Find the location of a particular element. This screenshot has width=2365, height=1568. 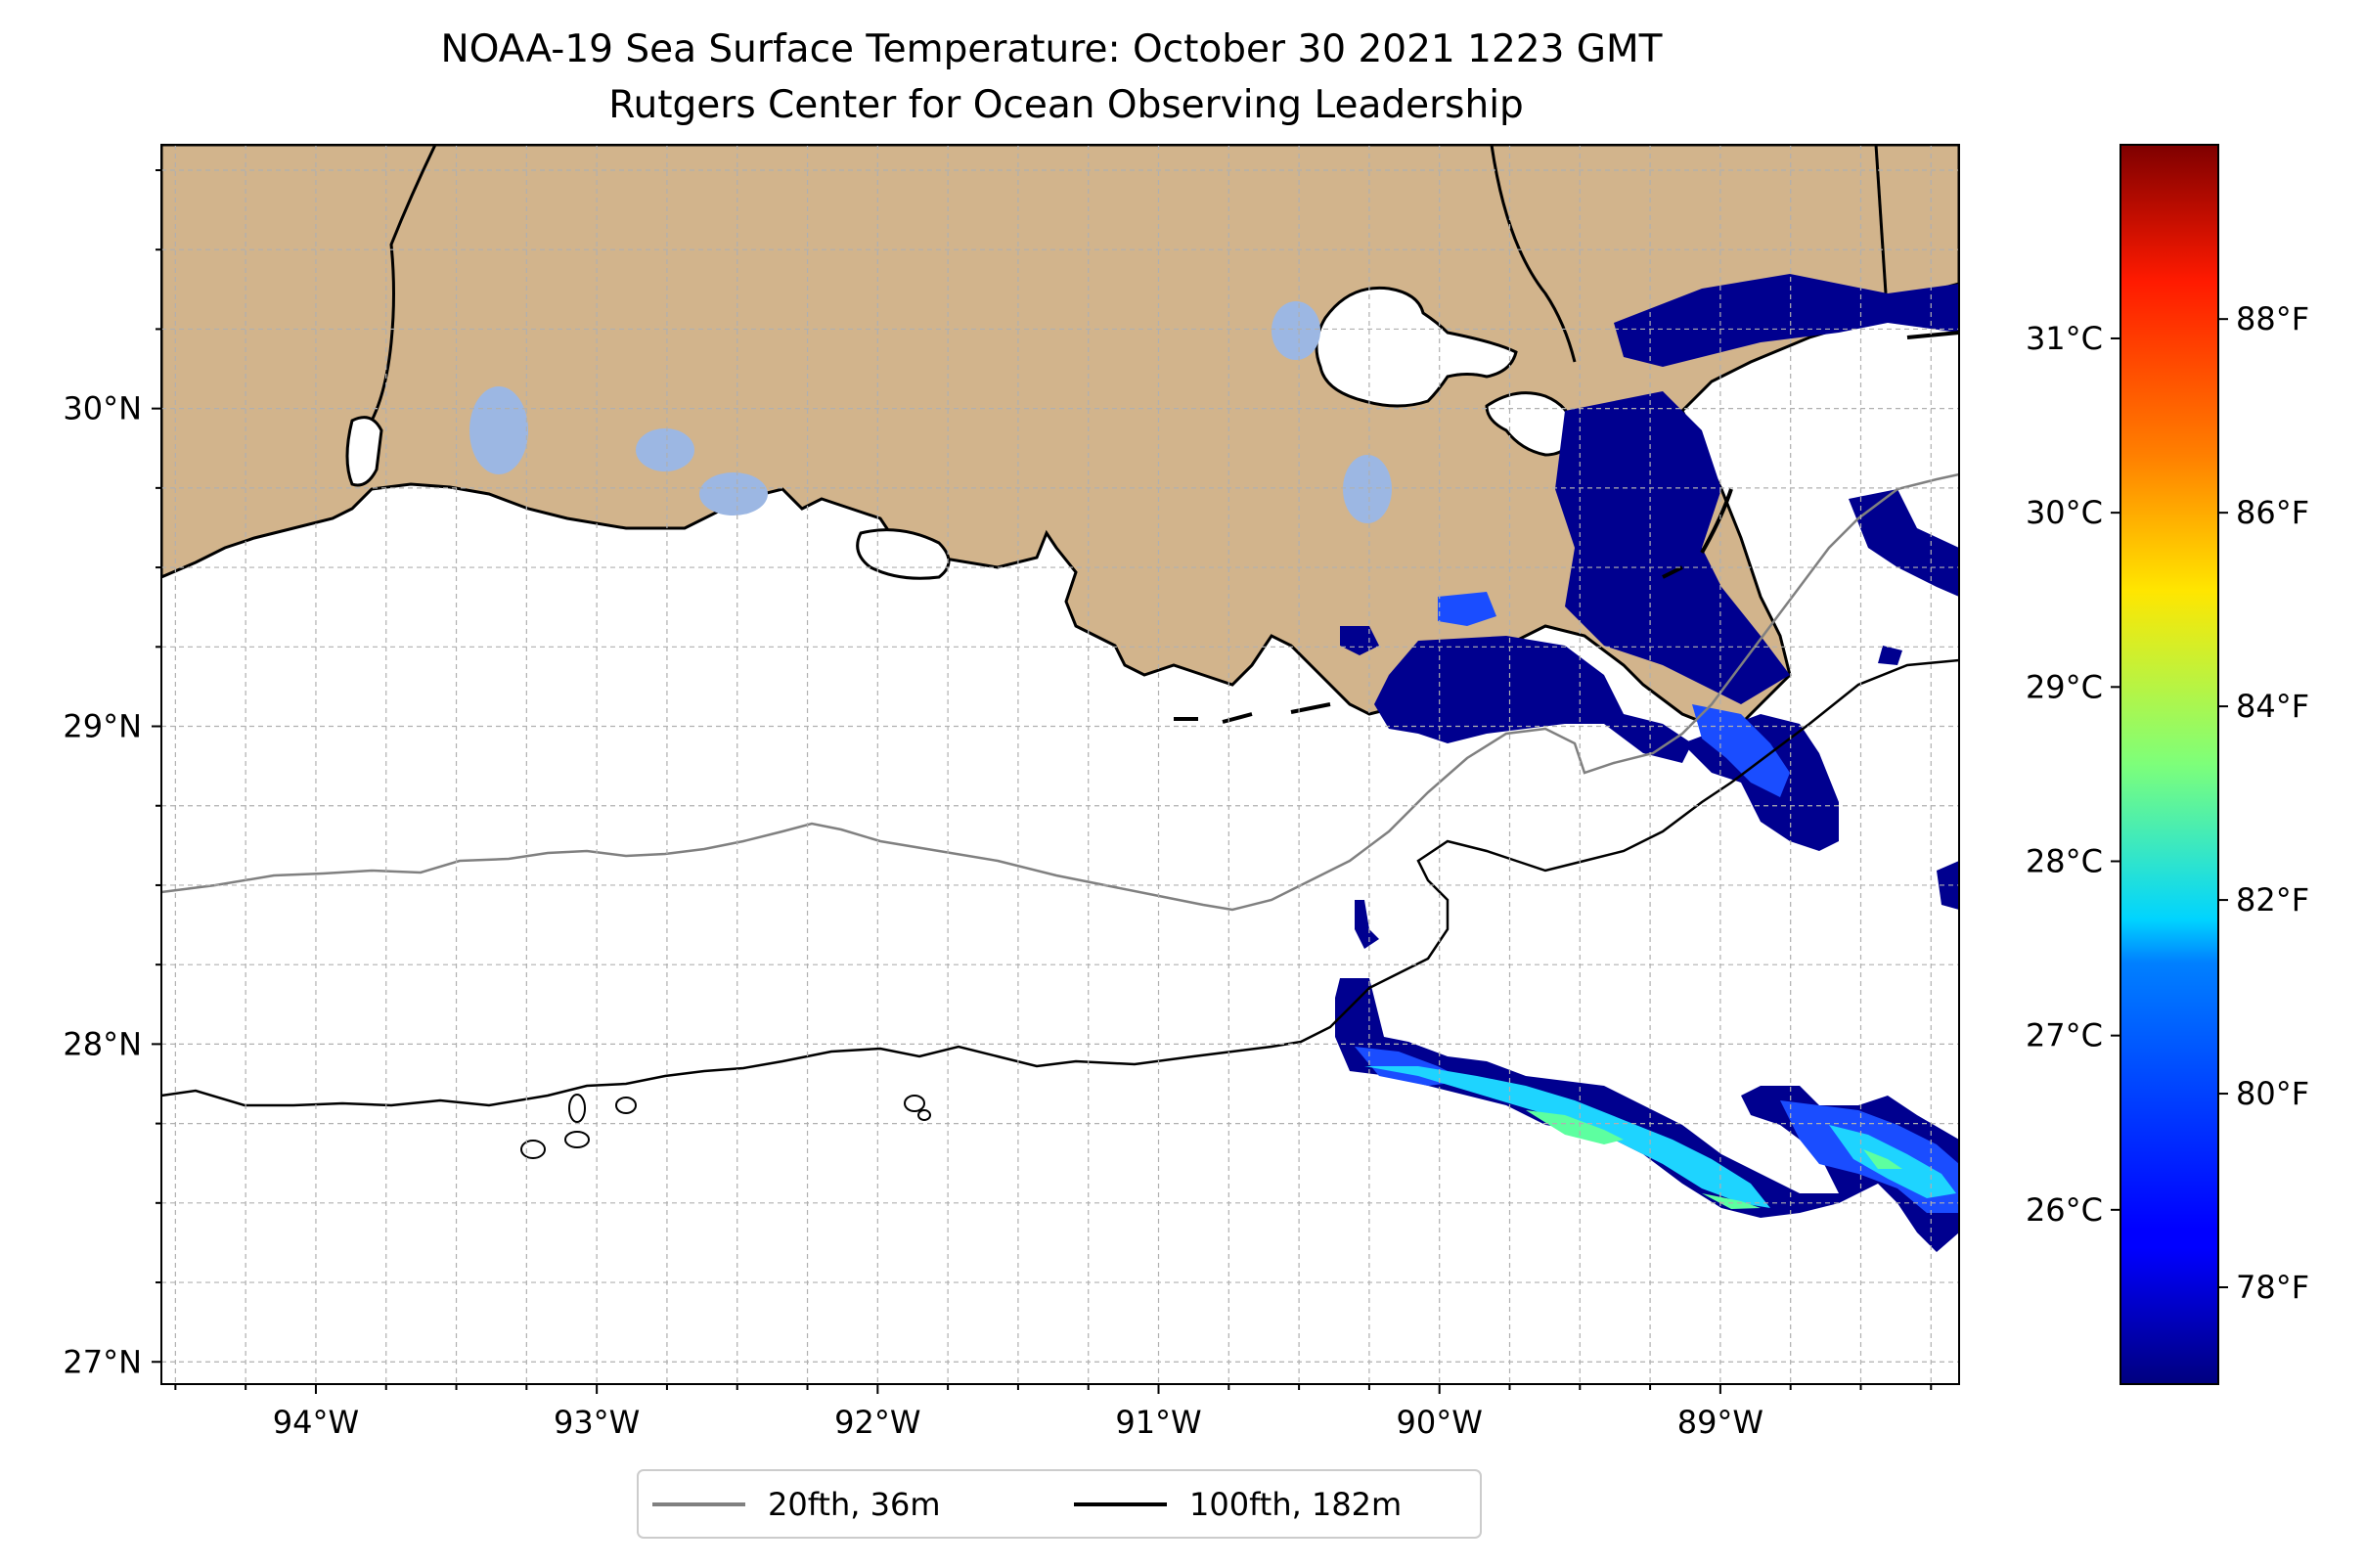

x-tick-label: 91°W is located at coordinates (1158, 1422).